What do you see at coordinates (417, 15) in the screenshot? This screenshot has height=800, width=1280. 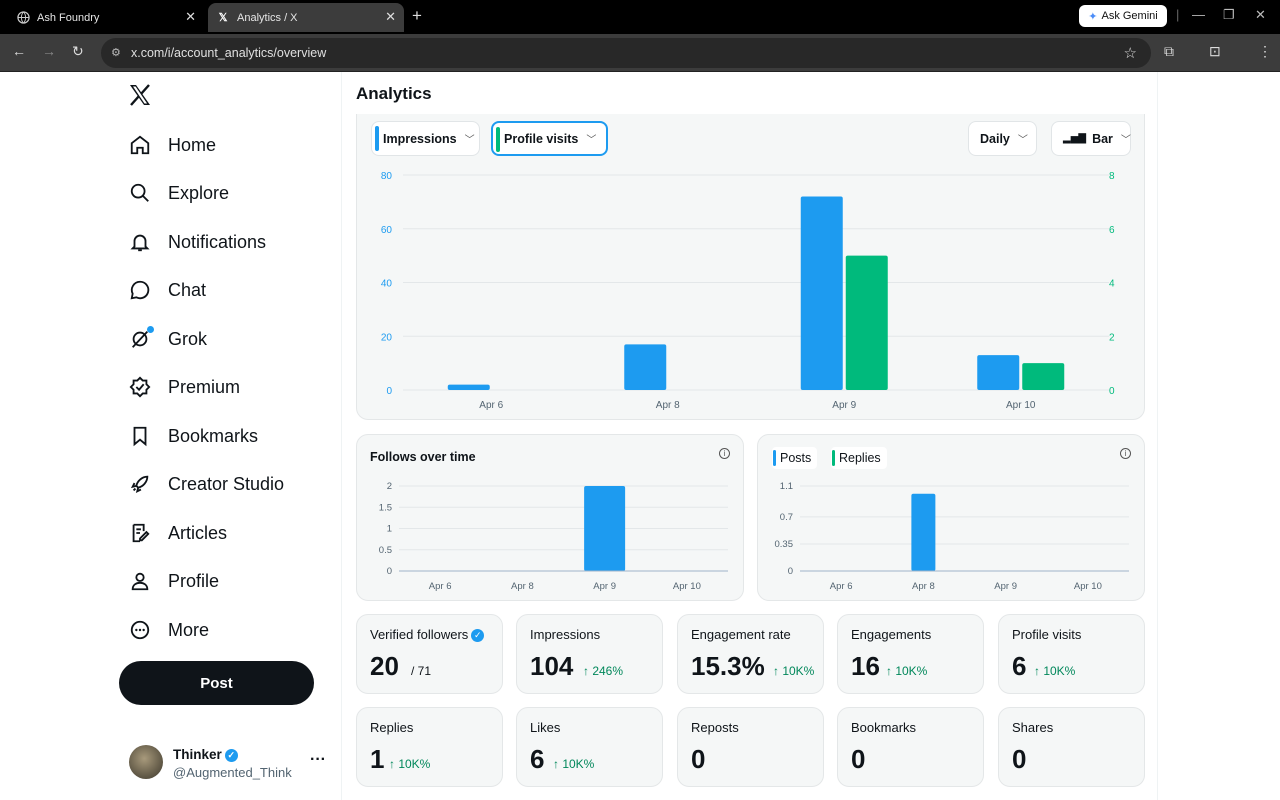 I see `new-tab-icon: +` at bounding box center [417, 15].